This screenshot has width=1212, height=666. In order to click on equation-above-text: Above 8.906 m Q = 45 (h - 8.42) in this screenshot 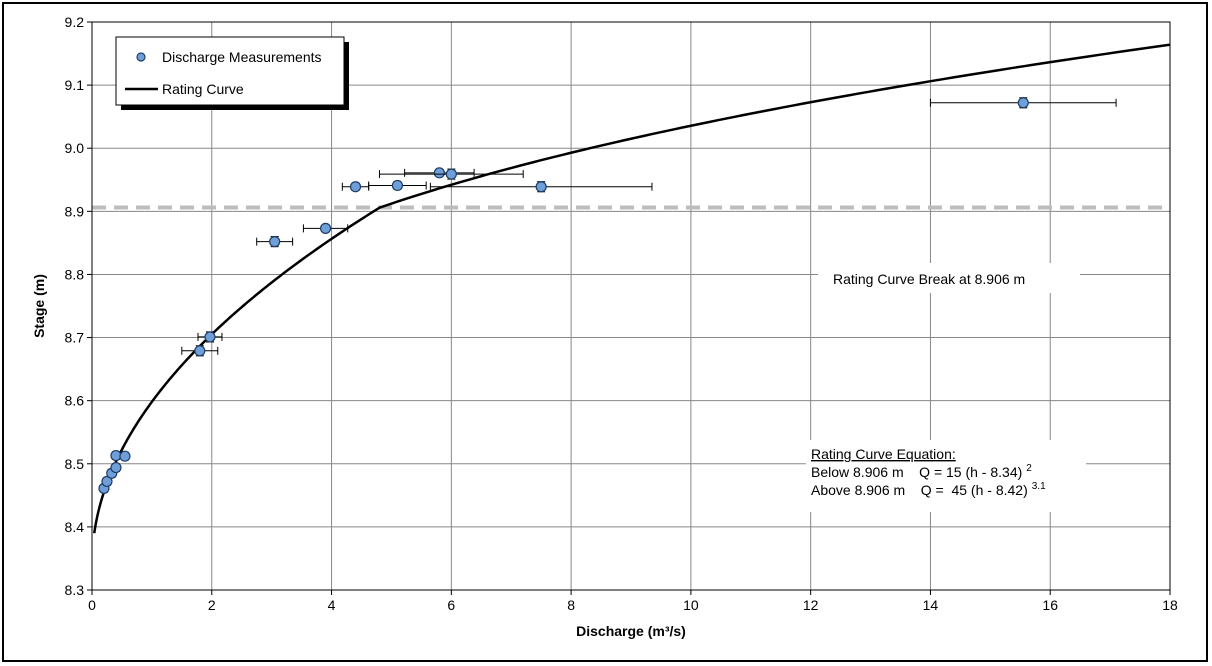, I will do `click(919, 490)`.